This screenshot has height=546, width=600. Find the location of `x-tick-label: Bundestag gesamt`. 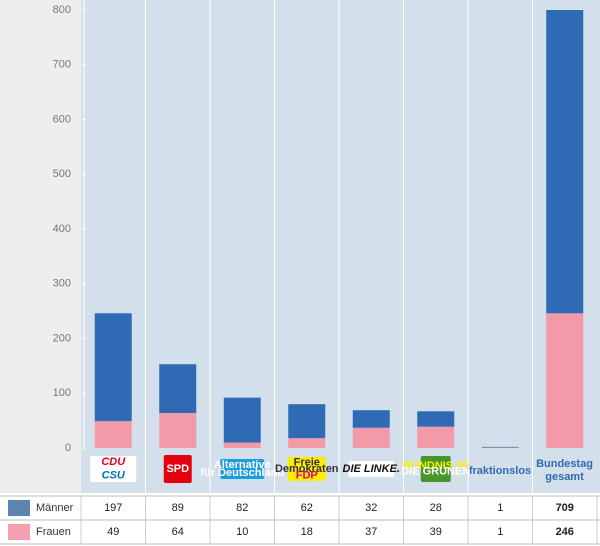

x-tick-label: Bundestag gesamt is located at coordinates (564, 470).